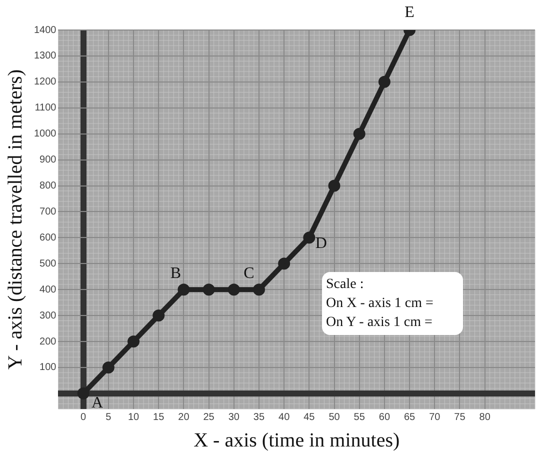 This screenshot has width=544, height=457. I want to click on annotation: B, so click(176, 273).